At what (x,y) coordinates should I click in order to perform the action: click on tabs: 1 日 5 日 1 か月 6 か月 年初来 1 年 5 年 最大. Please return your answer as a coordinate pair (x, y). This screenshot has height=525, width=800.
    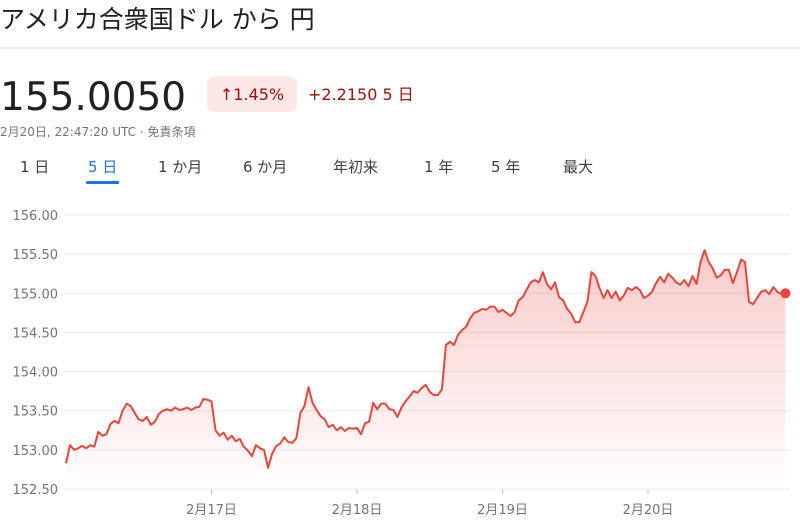
    Looking at the image, I should click on (306, 171).